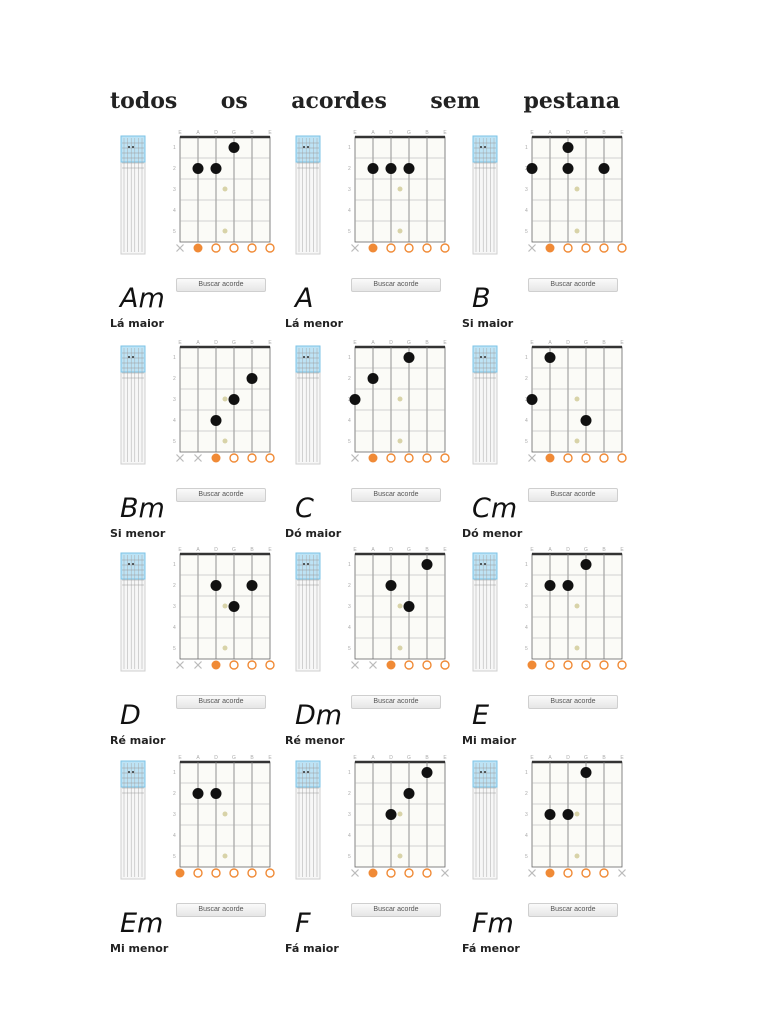 This screenshot has width=768, height=1024. What do you see at coordinates (195, 442) in the screenshot?
I see `chord-diagram-bm: E A D G B E 1 2 3 4 5 Buscar acorde Bm Si menor` at bounding box center [195, 442].